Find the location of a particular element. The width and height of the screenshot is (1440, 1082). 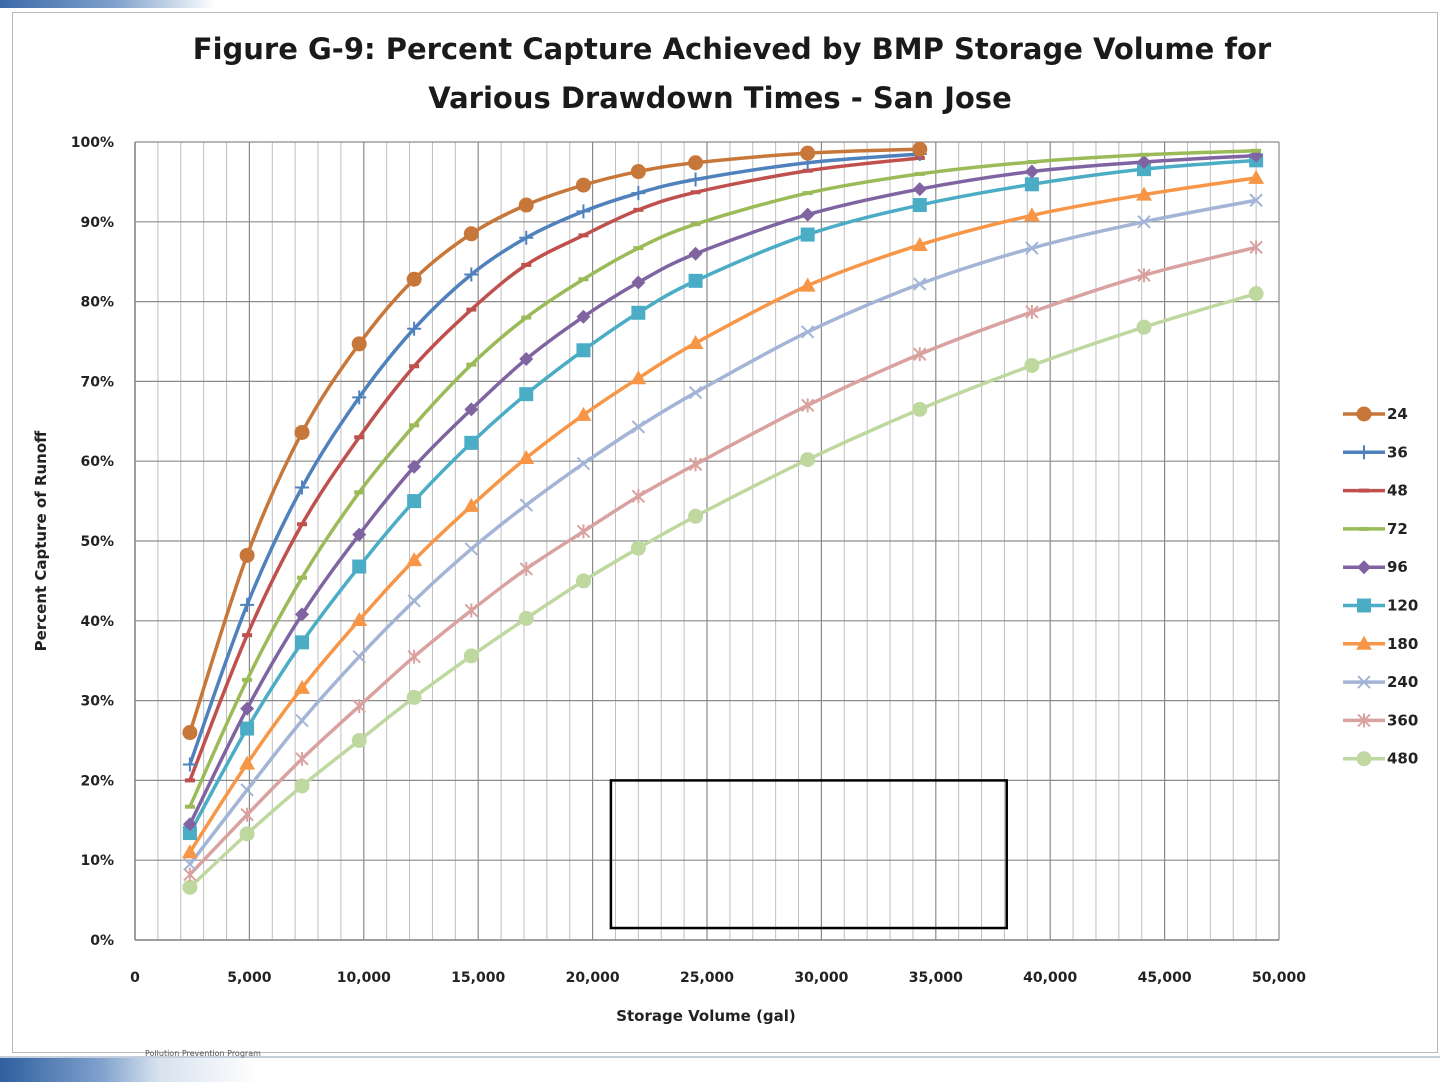

x-tick-label: 20,000 is located at coordinates (593, 978).